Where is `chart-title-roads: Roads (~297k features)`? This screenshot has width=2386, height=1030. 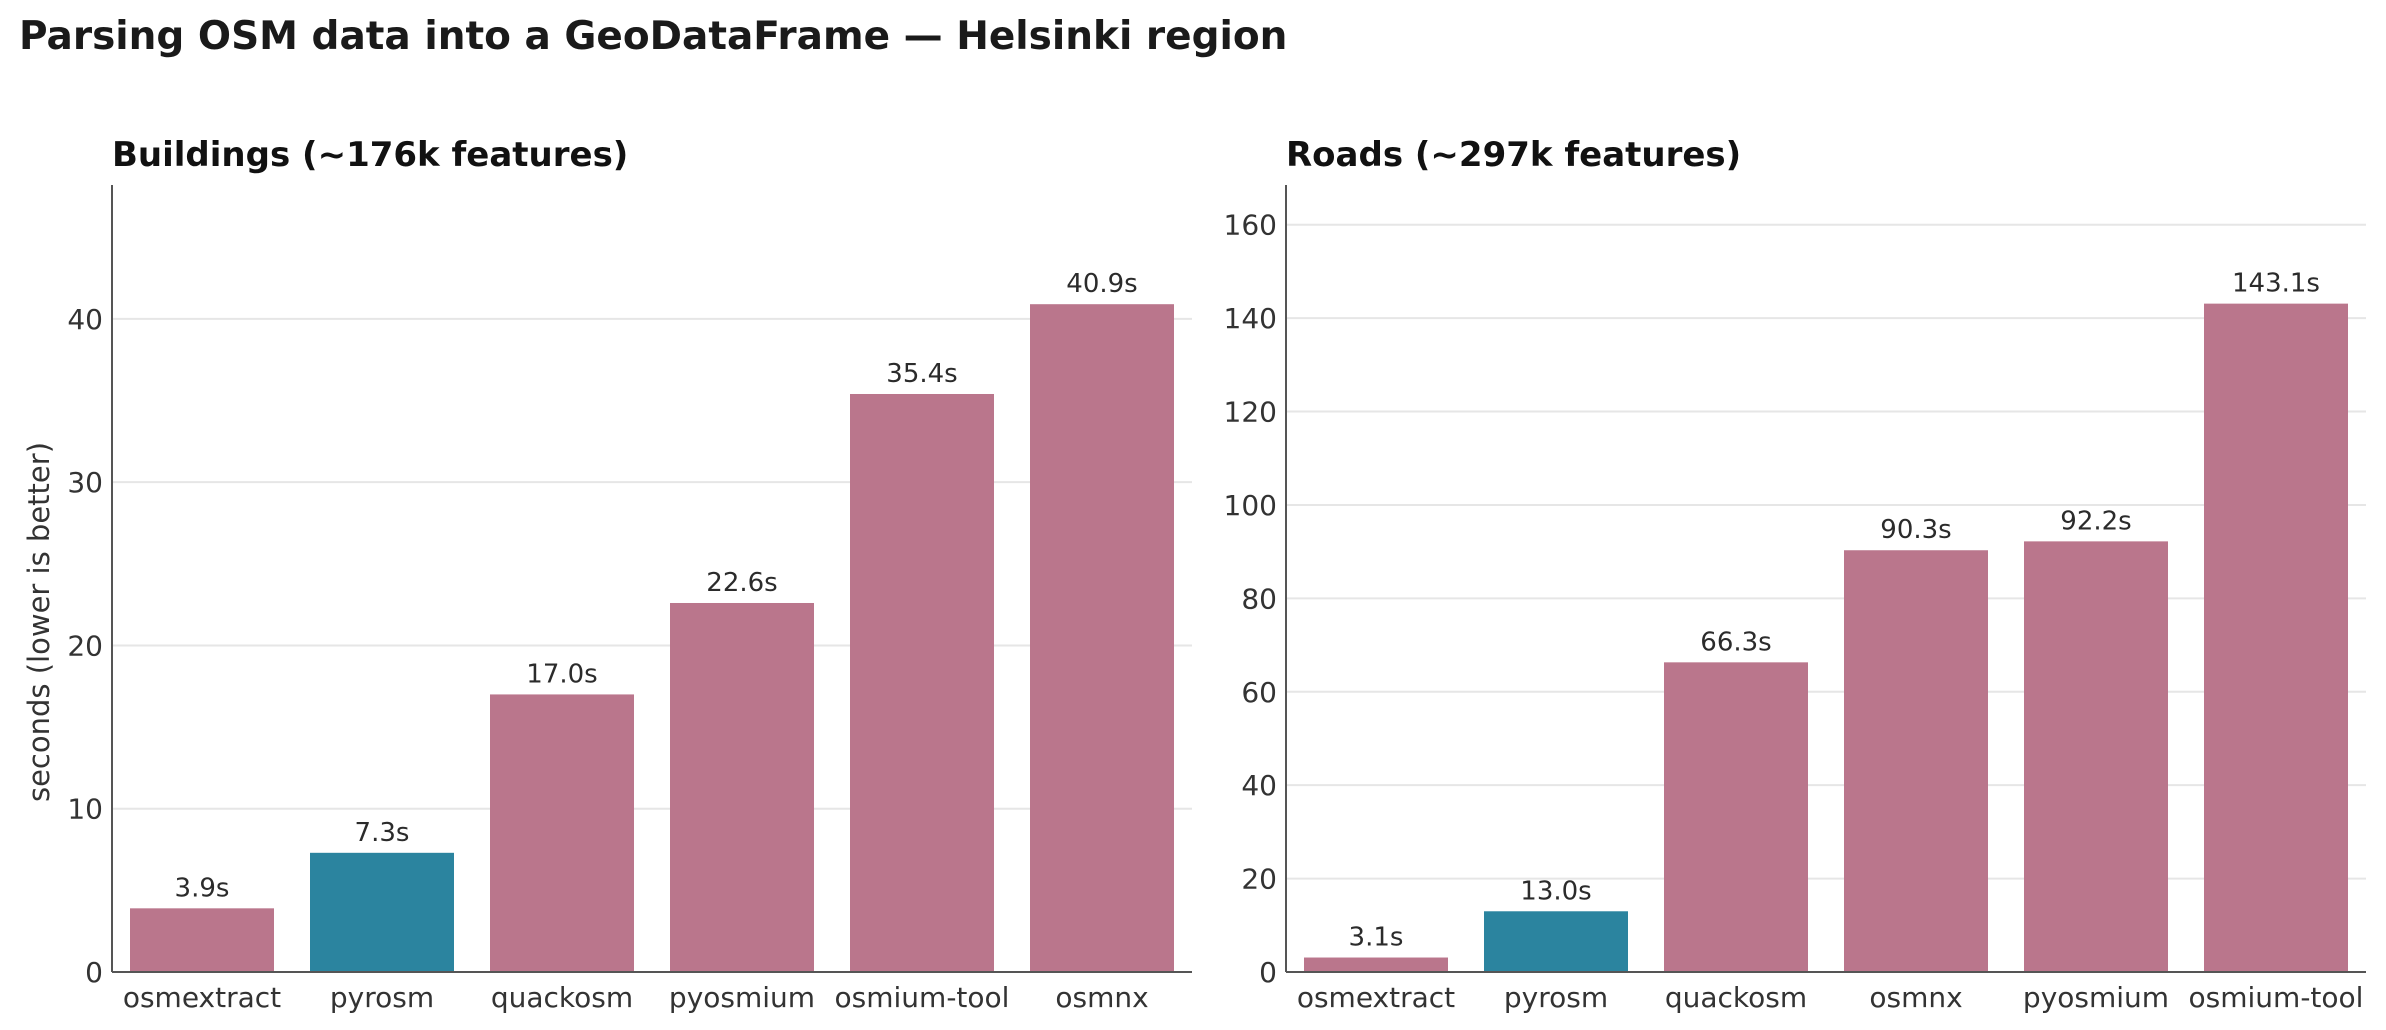 chart-title-roads: Roads (~297k features) is located at coordinates (1513, 155).